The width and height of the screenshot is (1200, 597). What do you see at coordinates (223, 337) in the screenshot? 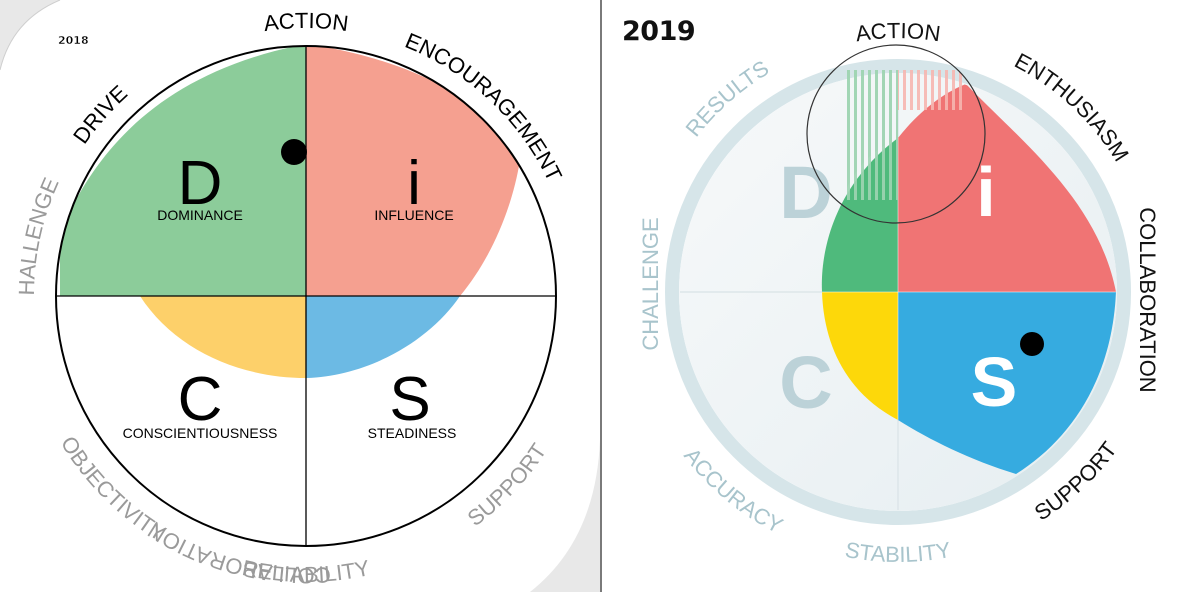
I see `quadrant-c-fill` at bounding box center [223, 337].